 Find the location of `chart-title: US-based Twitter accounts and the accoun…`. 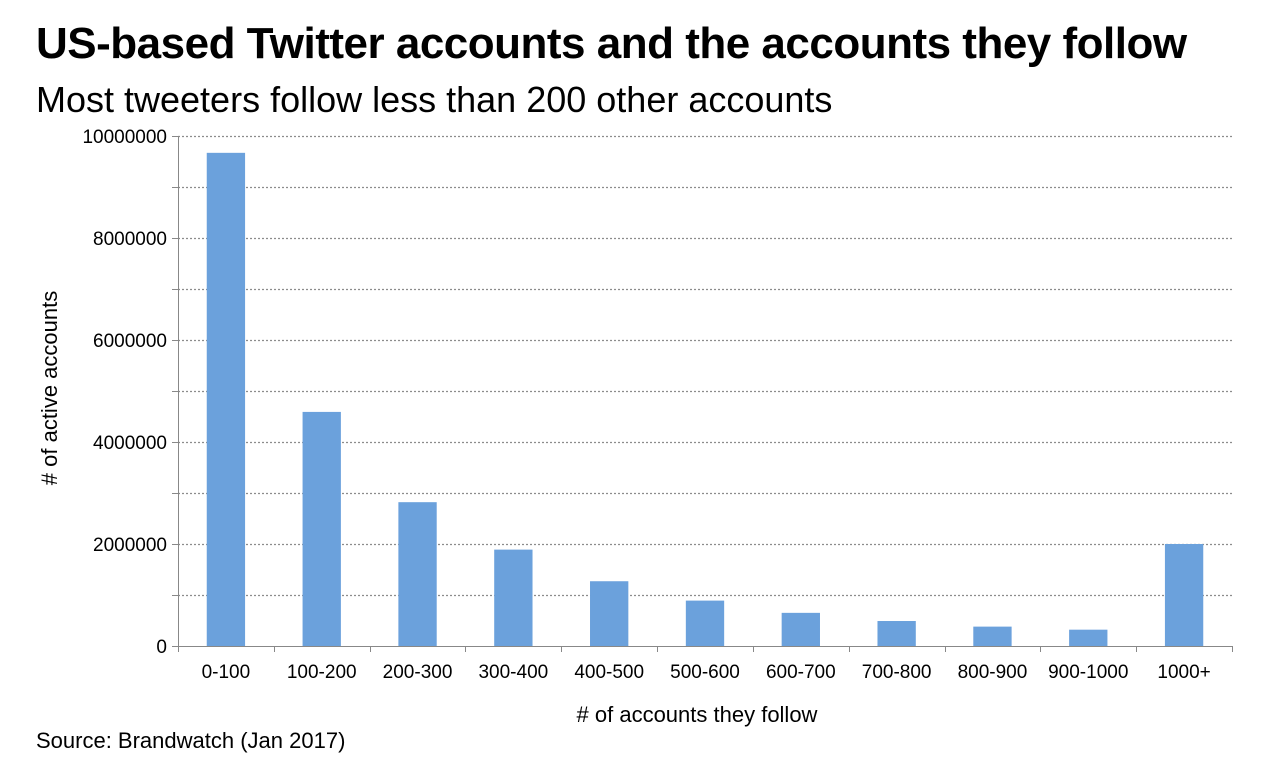

chart-title: US-based Twitter accounts and the accoun… is located at coordinates (611, 43).